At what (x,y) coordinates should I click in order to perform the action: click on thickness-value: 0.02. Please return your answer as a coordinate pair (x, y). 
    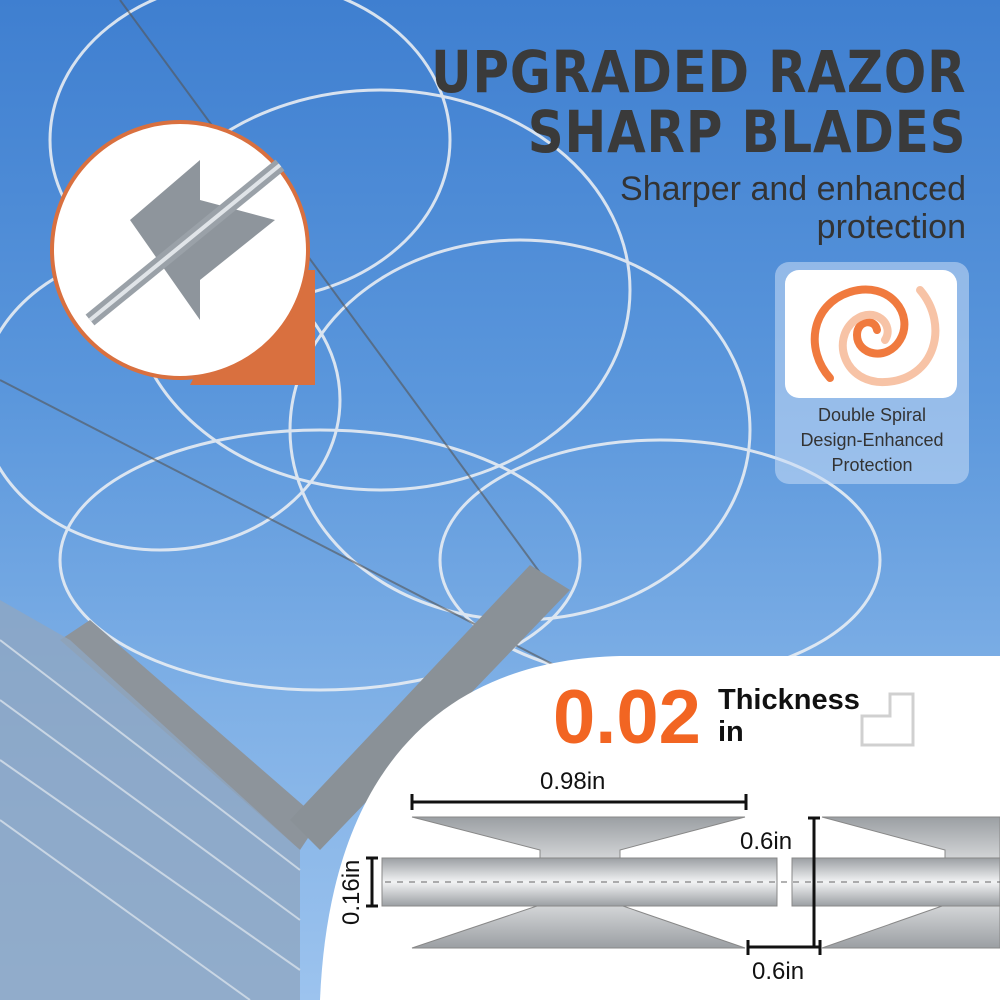
    Looking at the image, I should click on (627, 717).